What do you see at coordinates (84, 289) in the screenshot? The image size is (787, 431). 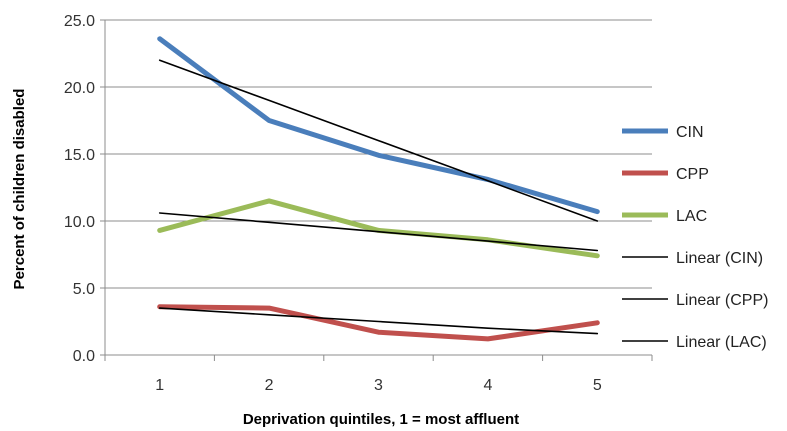 I see `y-tick-label: 5.0` at bounding box center [84, 289].